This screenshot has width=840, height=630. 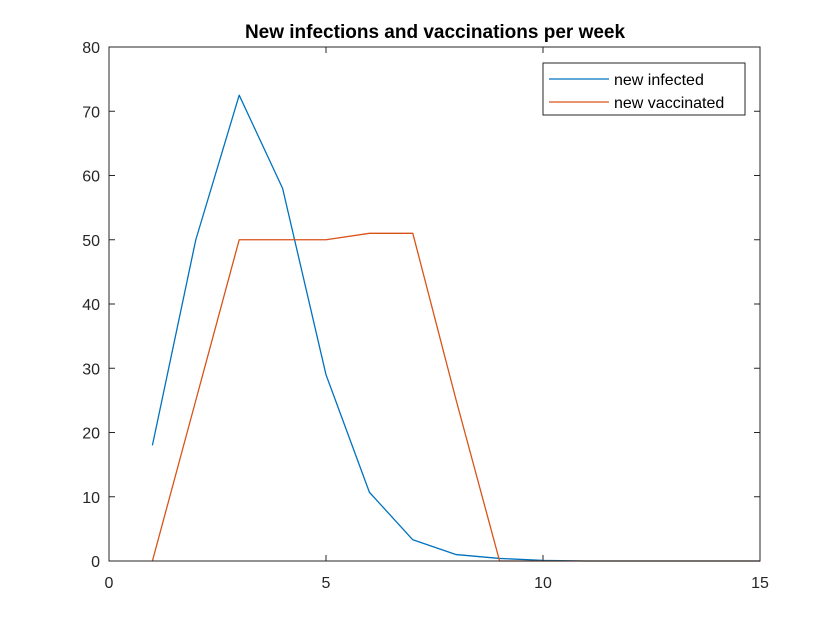 What do you see at coordinates (91, 177) in the screenshot?
I see `y-tick-label: 60` at bounding box center [91, 177].